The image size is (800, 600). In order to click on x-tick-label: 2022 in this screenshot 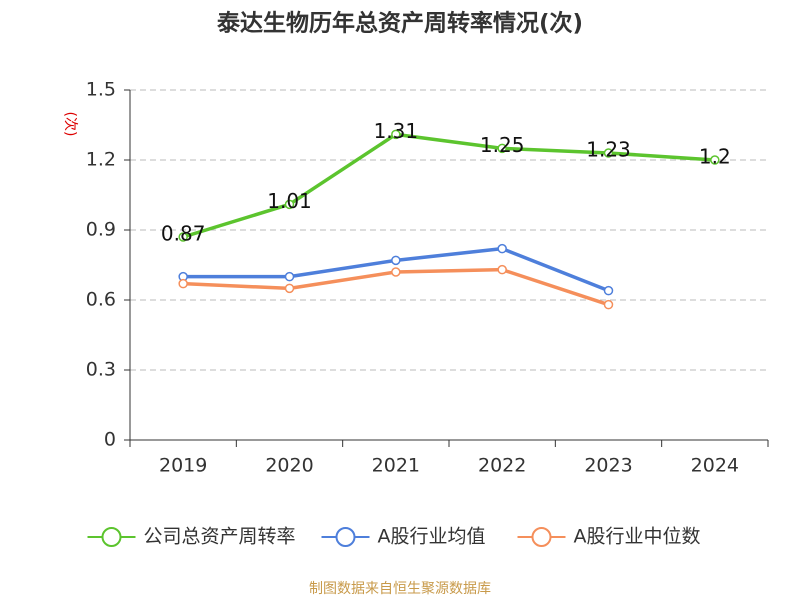, I will do `click(502, 466)`.